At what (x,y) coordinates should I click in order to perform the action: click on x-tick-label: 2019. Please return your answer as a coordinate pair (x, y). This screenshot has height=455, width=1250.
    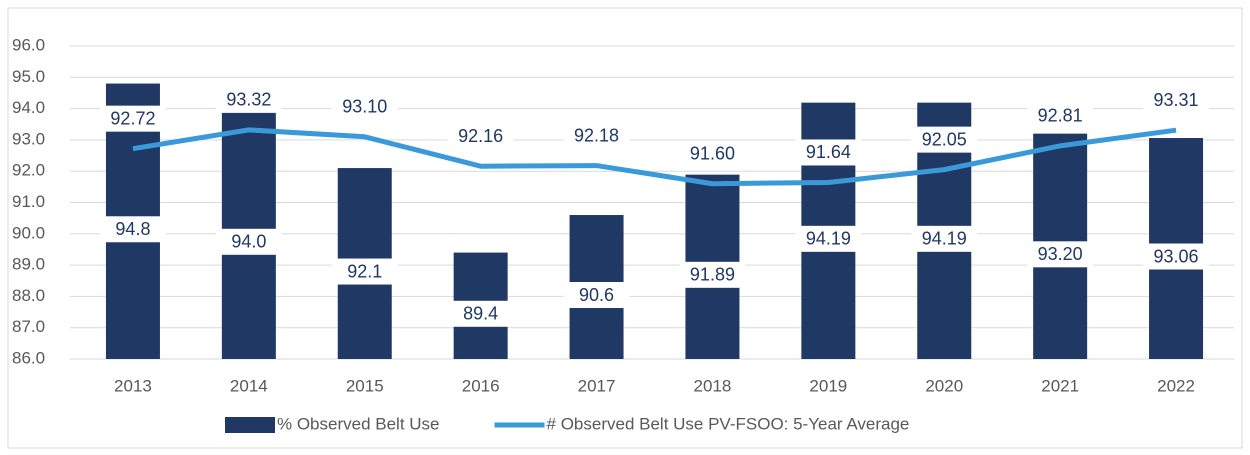
    Looking at the image, I should click on (828, 385).